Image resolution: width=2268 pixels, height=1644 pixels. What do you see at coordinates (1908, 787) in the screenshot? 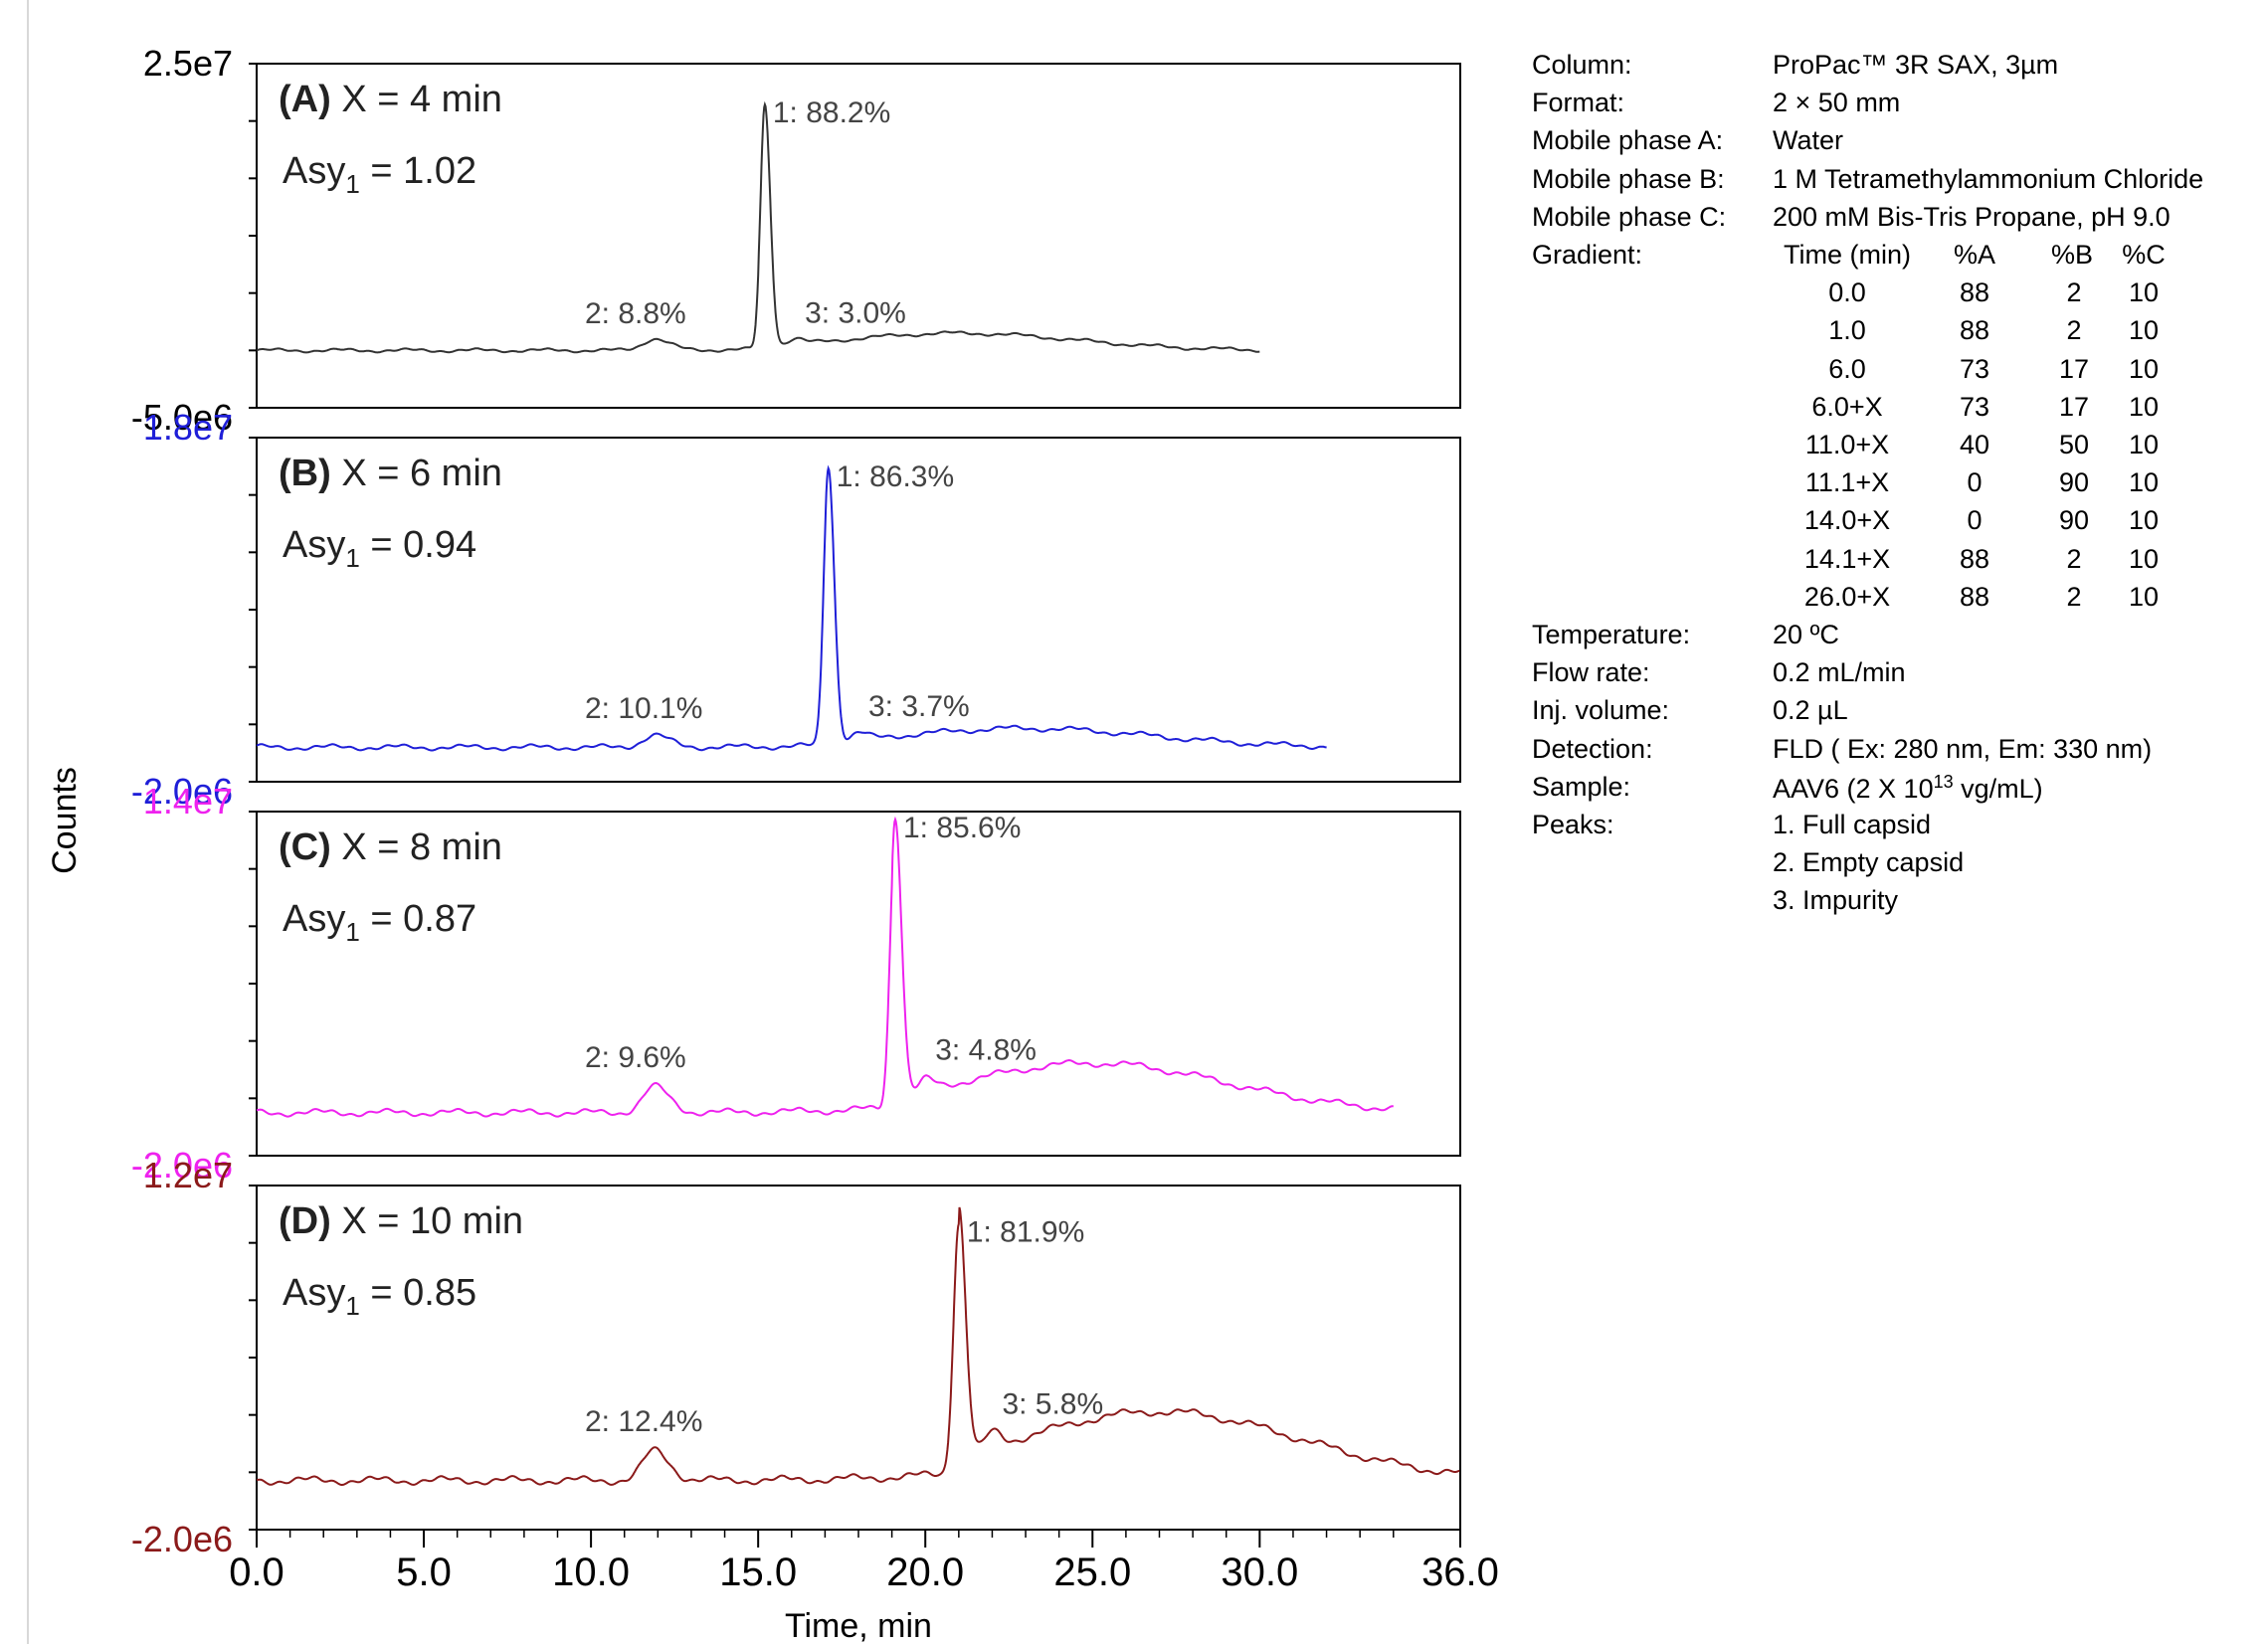
I see `sample-row-value: AAV6 (2 X 1013 vg/mL)` at bounding box center [1908, 787].